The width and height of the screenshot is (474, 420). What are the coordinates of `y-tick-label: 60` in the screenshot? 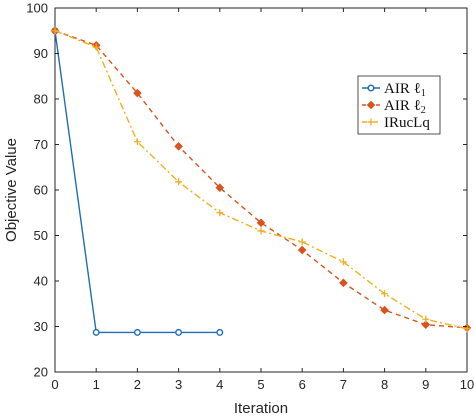 It's located at (41, 190).